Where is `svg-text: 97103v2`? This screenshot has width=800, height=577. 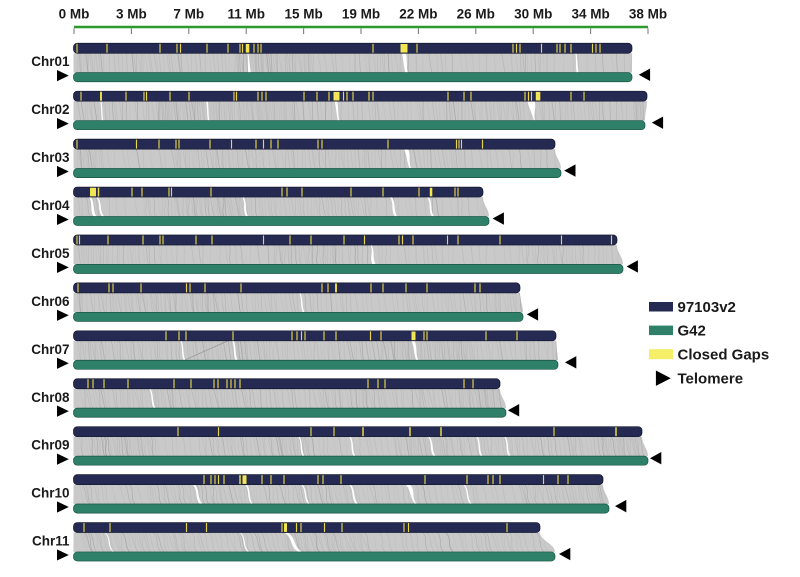
svg-text: 97103v2 is located at coordinates (707, 307).